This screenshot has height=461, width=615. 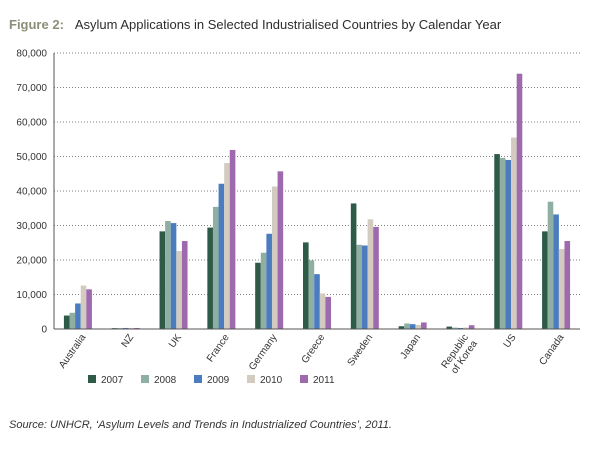 I want to click on x-tick-label: Republicof Korea, so click(x=460, y=354).